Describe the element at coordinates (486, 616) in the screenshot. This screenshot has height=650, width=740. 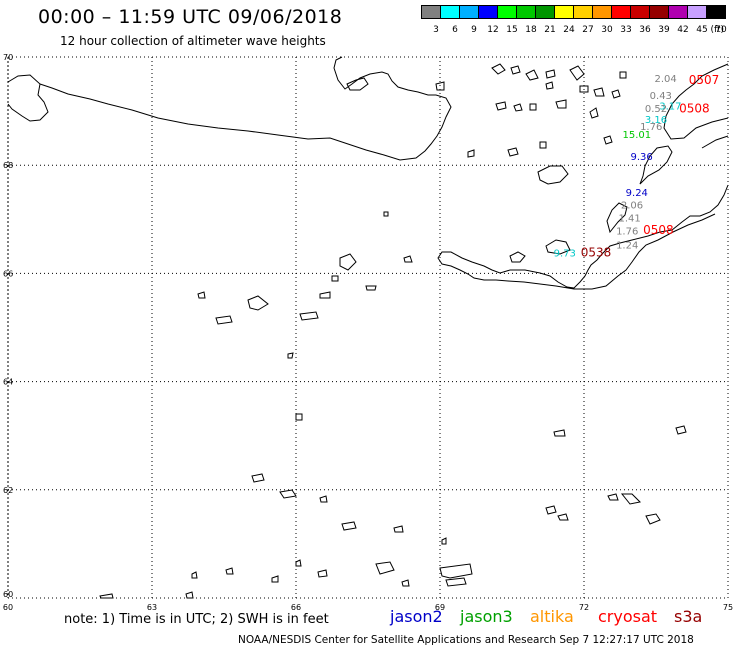
I see `legend-jason3: jason3` at that location.